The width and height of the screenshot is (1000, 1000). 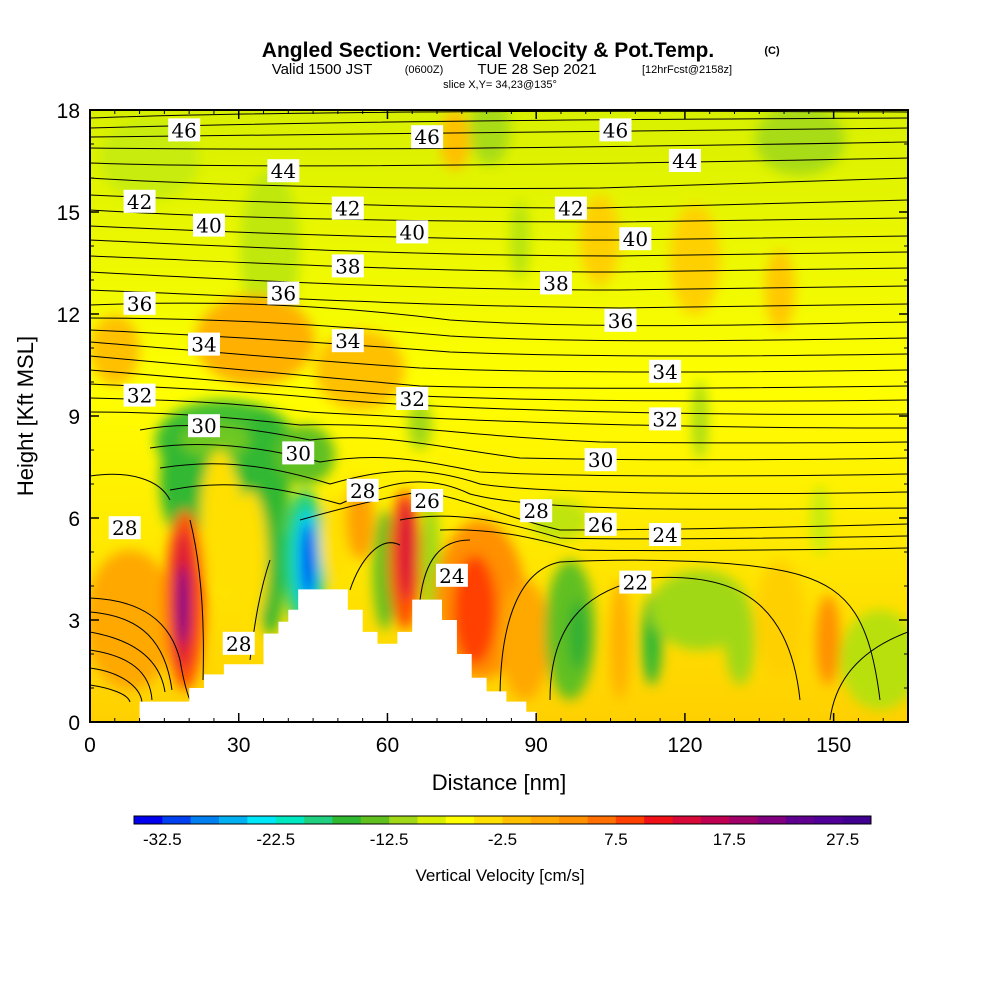 I want to click on pot-temp-label-text: 44, so click(x=684, y=161).